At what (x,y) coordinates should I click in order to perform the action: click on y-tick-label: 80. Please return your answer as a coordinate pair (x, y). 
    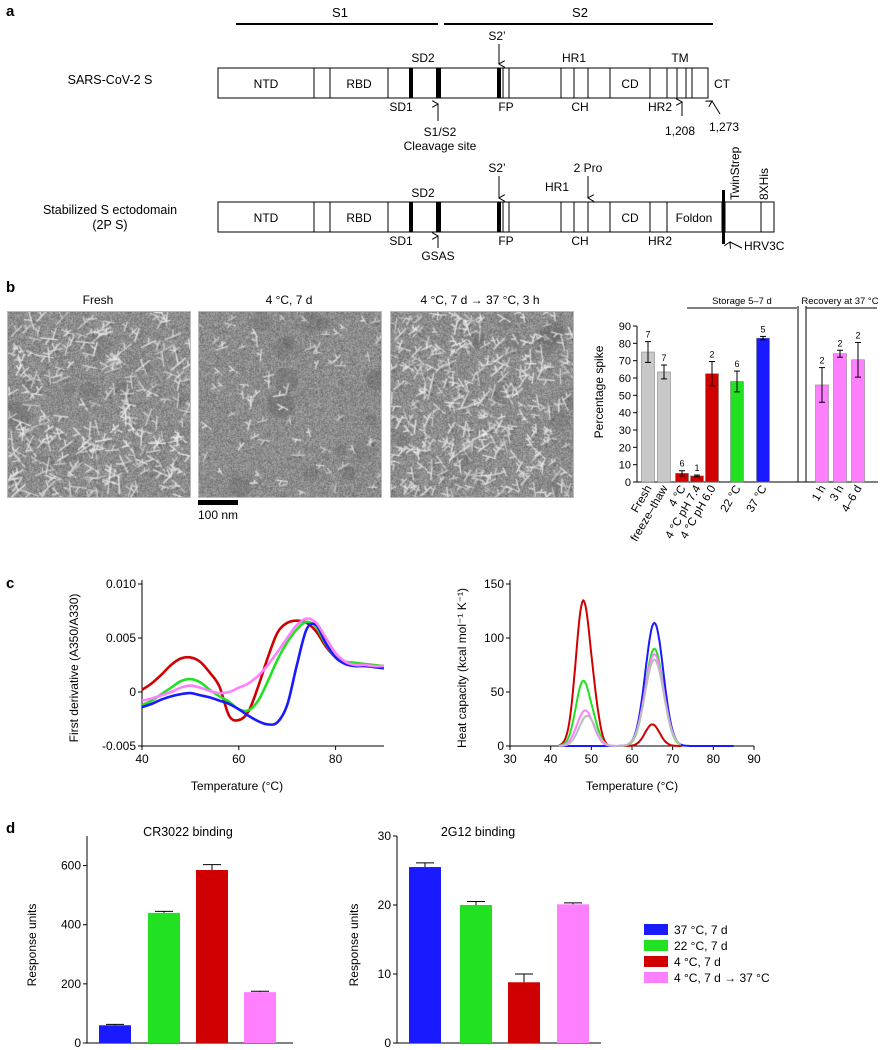
    Looking at the image, I should click on (625, 344).